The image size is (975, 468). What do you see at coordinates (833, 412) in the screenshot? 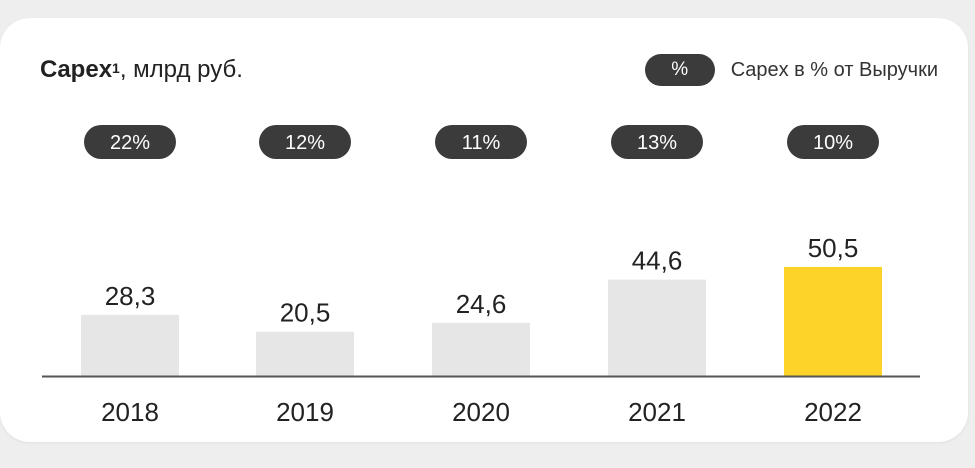
I see `x-tick-label-2022: 2022` at bounding box center [833, 412].